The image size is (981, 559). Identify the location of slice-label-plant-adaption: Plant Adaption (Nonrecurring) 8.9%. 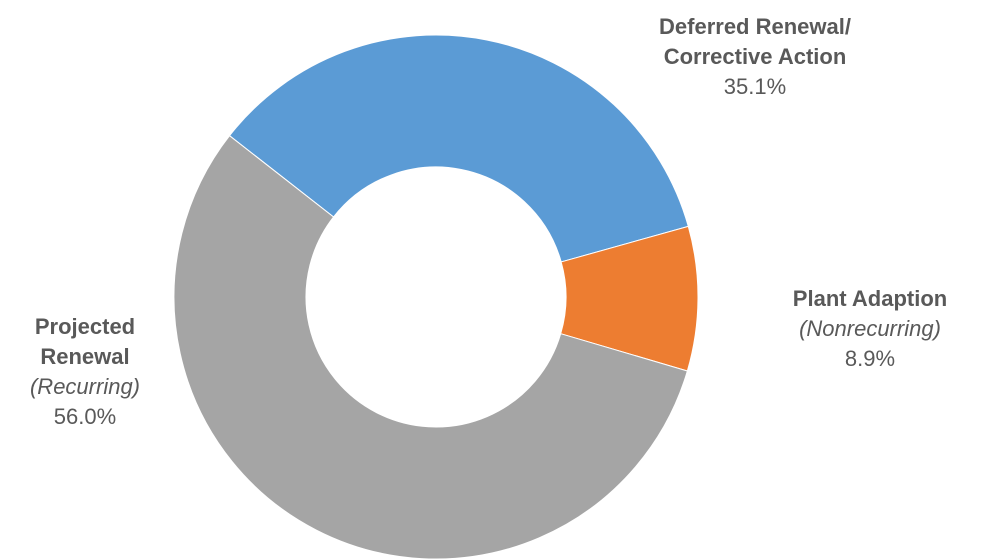
(870, 329).